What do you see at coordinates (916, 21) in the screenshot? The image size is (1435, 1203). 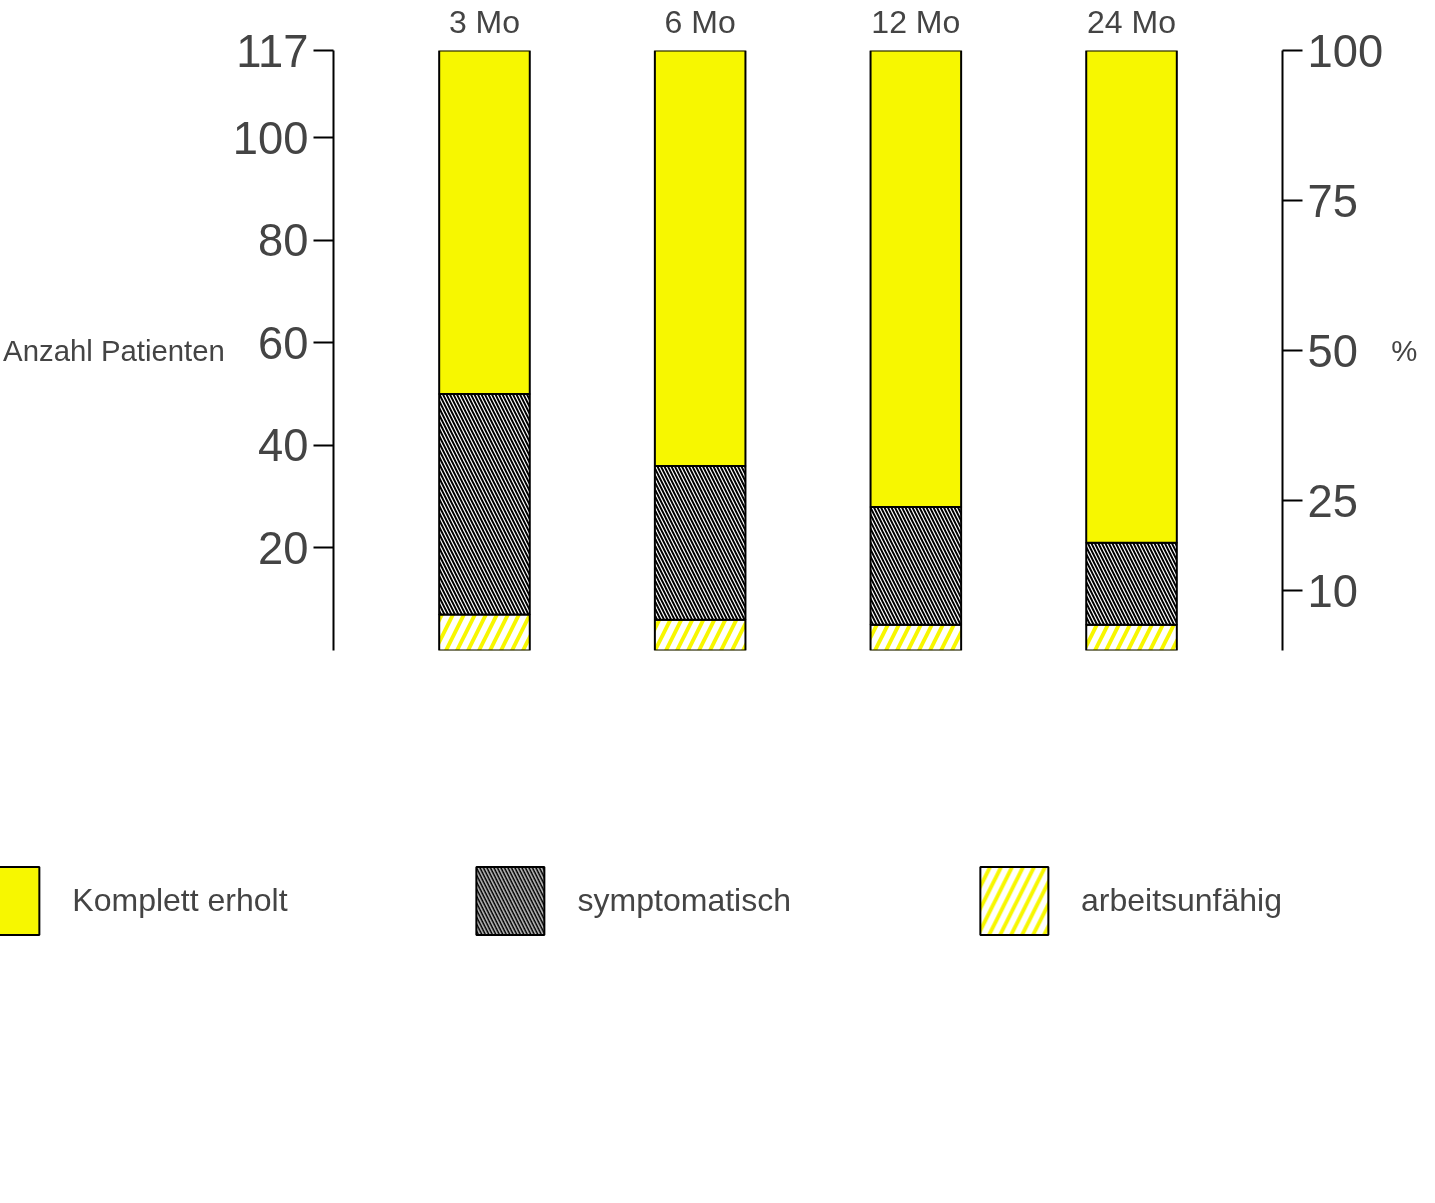 I see `x-tick-label: 12 Mo` at bounding box center [916, 21].